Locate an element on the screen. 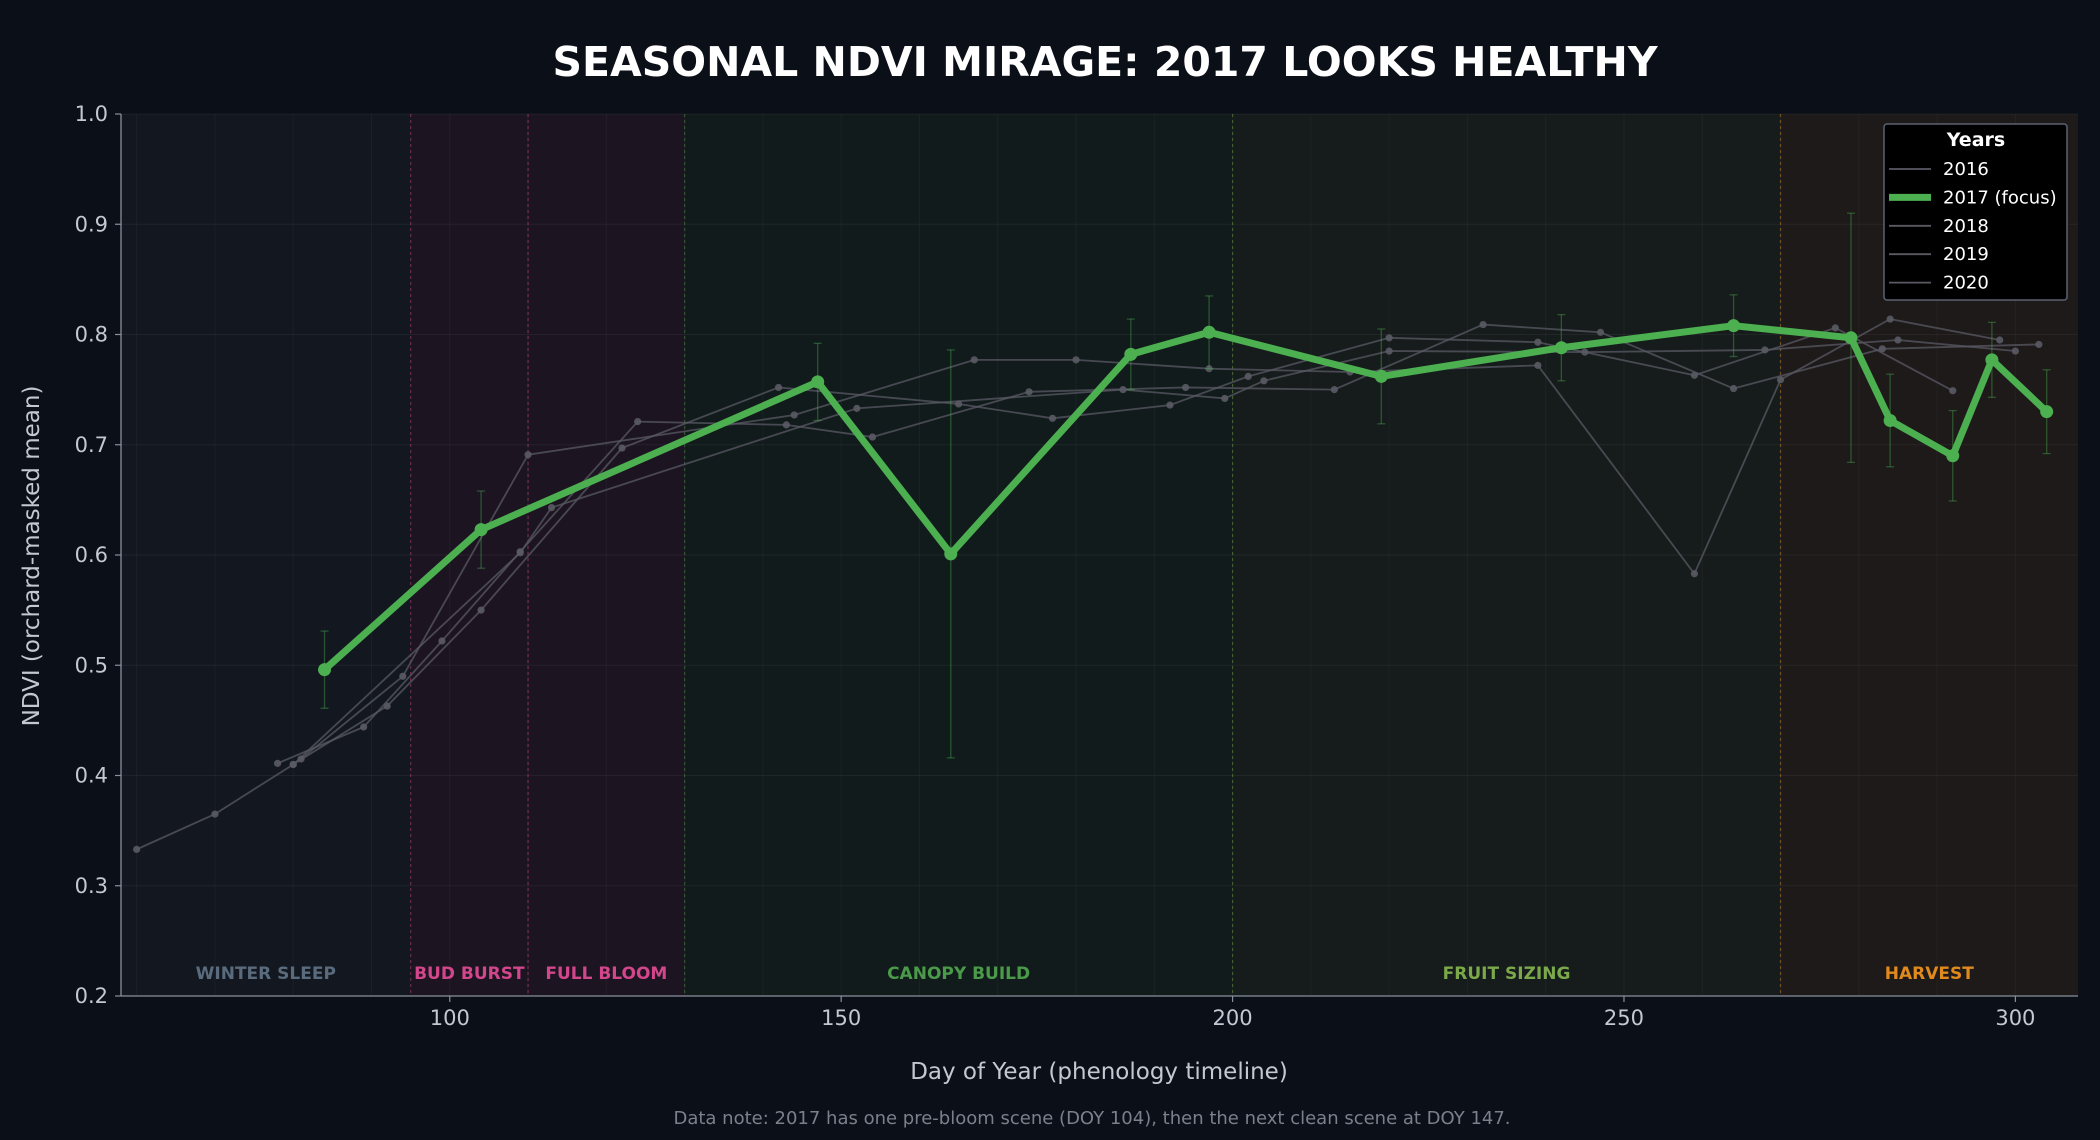 The height and width of the screenshot is (1140, 2100). y-tick-label: 1.0 is located at coordinates (91, 114).